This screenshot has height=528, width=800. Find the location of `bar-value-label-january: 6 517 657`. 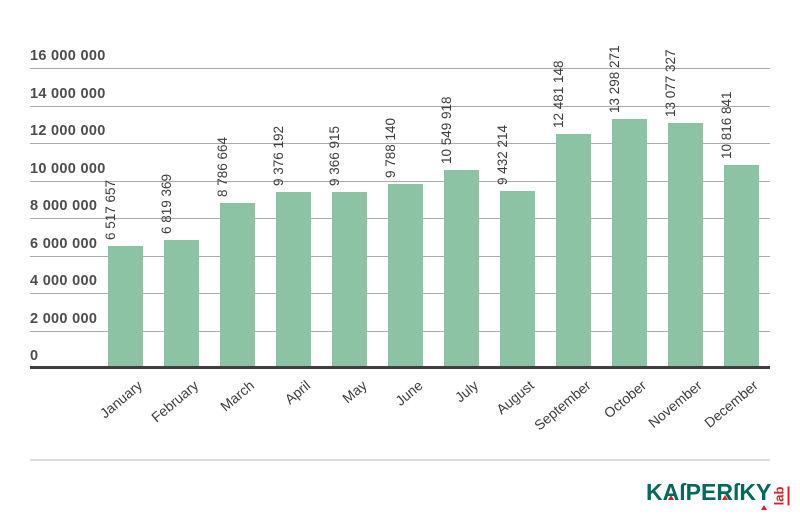

bar-value-label-january: 6 517 657 is located at coordinates (110, 209).